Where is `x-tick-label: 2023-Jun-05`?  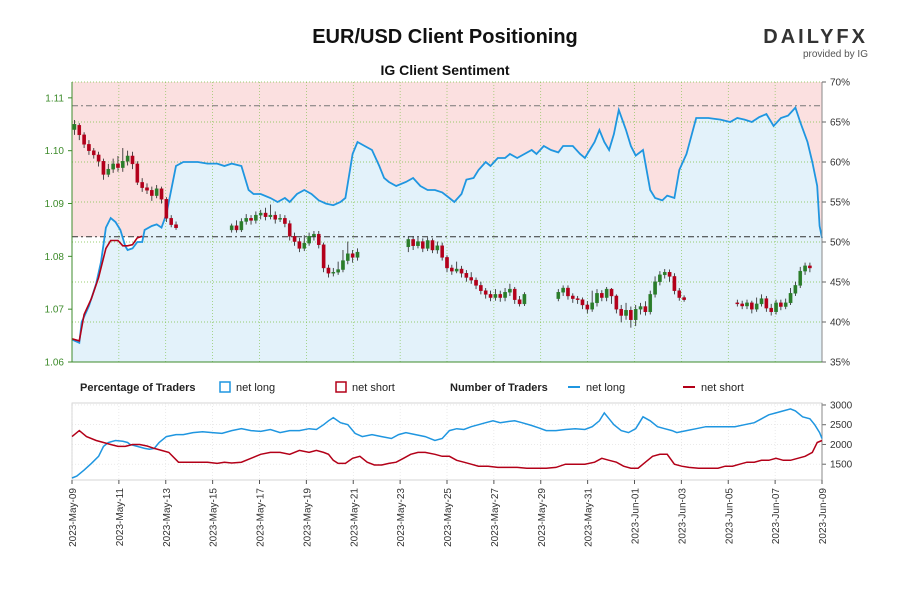
x-tick-label: 2023-Jun-05 is located at coordinates (729, 516).